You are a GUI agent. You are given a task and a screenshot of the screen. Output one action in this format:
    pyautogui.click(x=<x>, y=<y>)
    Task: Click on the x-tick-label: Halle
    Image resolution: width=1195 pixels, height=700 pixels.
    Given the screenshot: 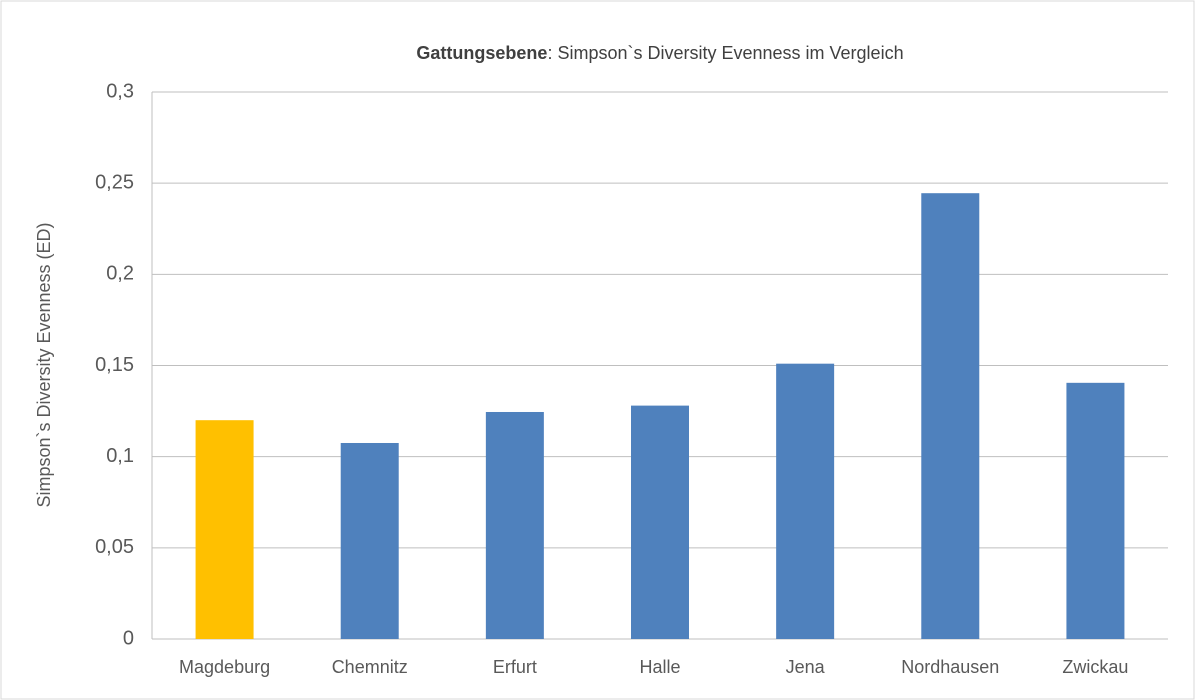 What is the action you would take?
    pyautogui.click(x=659, y=667)
    